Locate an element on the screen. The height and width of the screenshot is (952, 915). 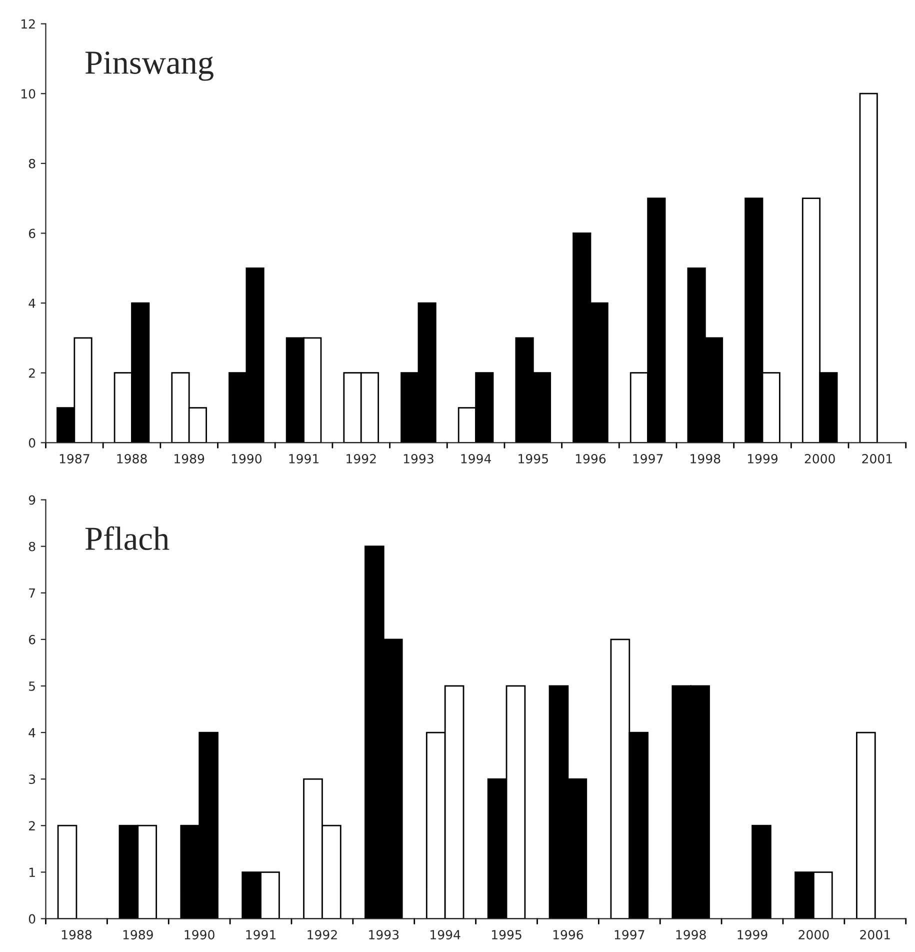
y-tick-label: 1 is located at coordinates (32, 872).